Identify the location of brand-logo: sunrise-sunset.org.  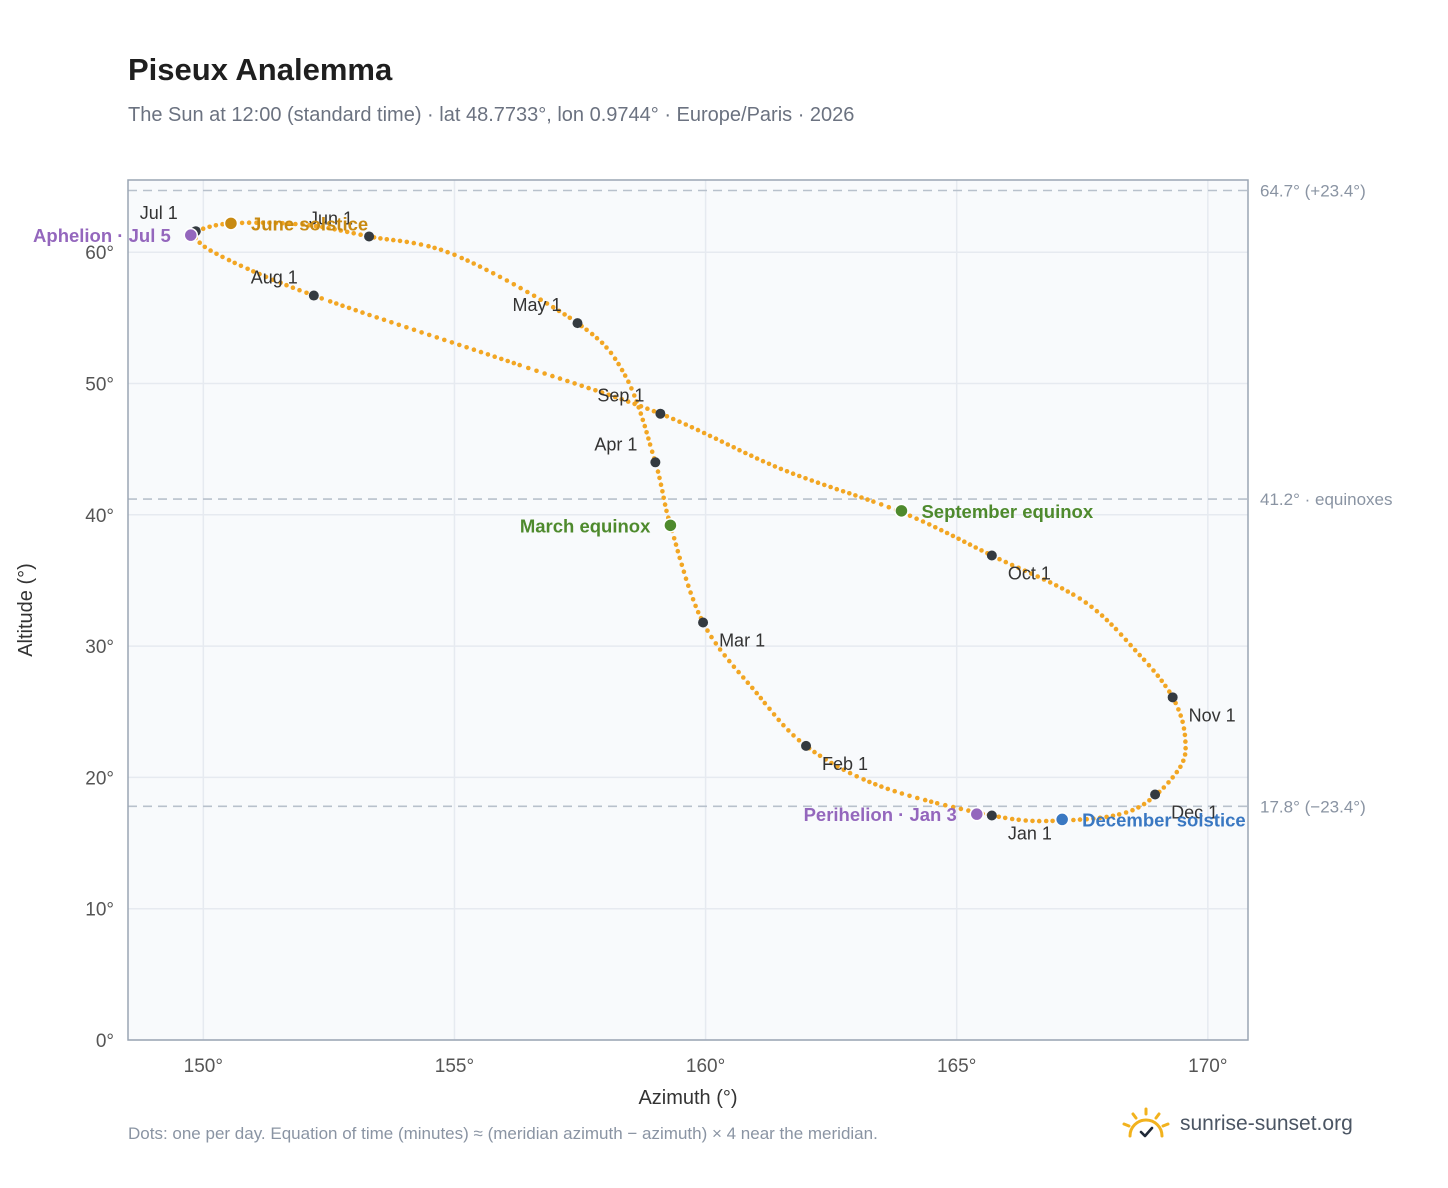
(1236, 1124).